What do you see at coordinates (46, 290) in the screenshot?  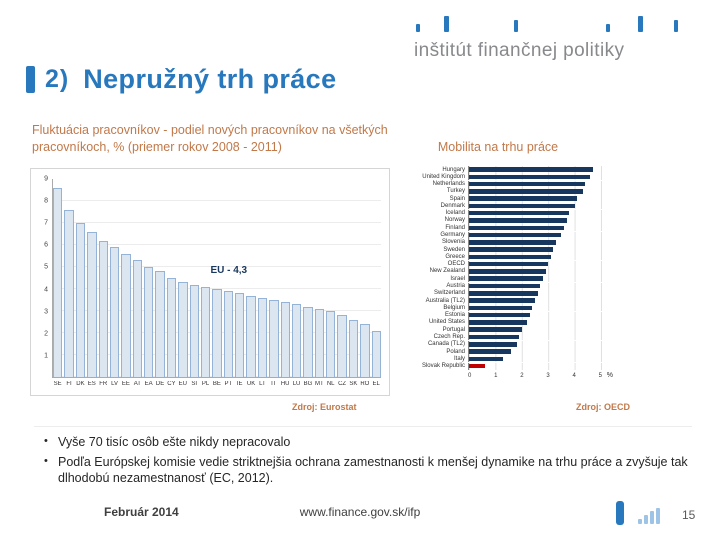 I see `flux-y-tick: 4` at bounding box center [46, 290].